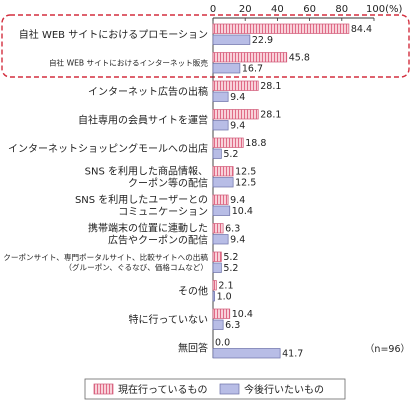  Describe the element at coordinates (361, 29) in the screenshot. I see `data-label: 84.4` at that location.